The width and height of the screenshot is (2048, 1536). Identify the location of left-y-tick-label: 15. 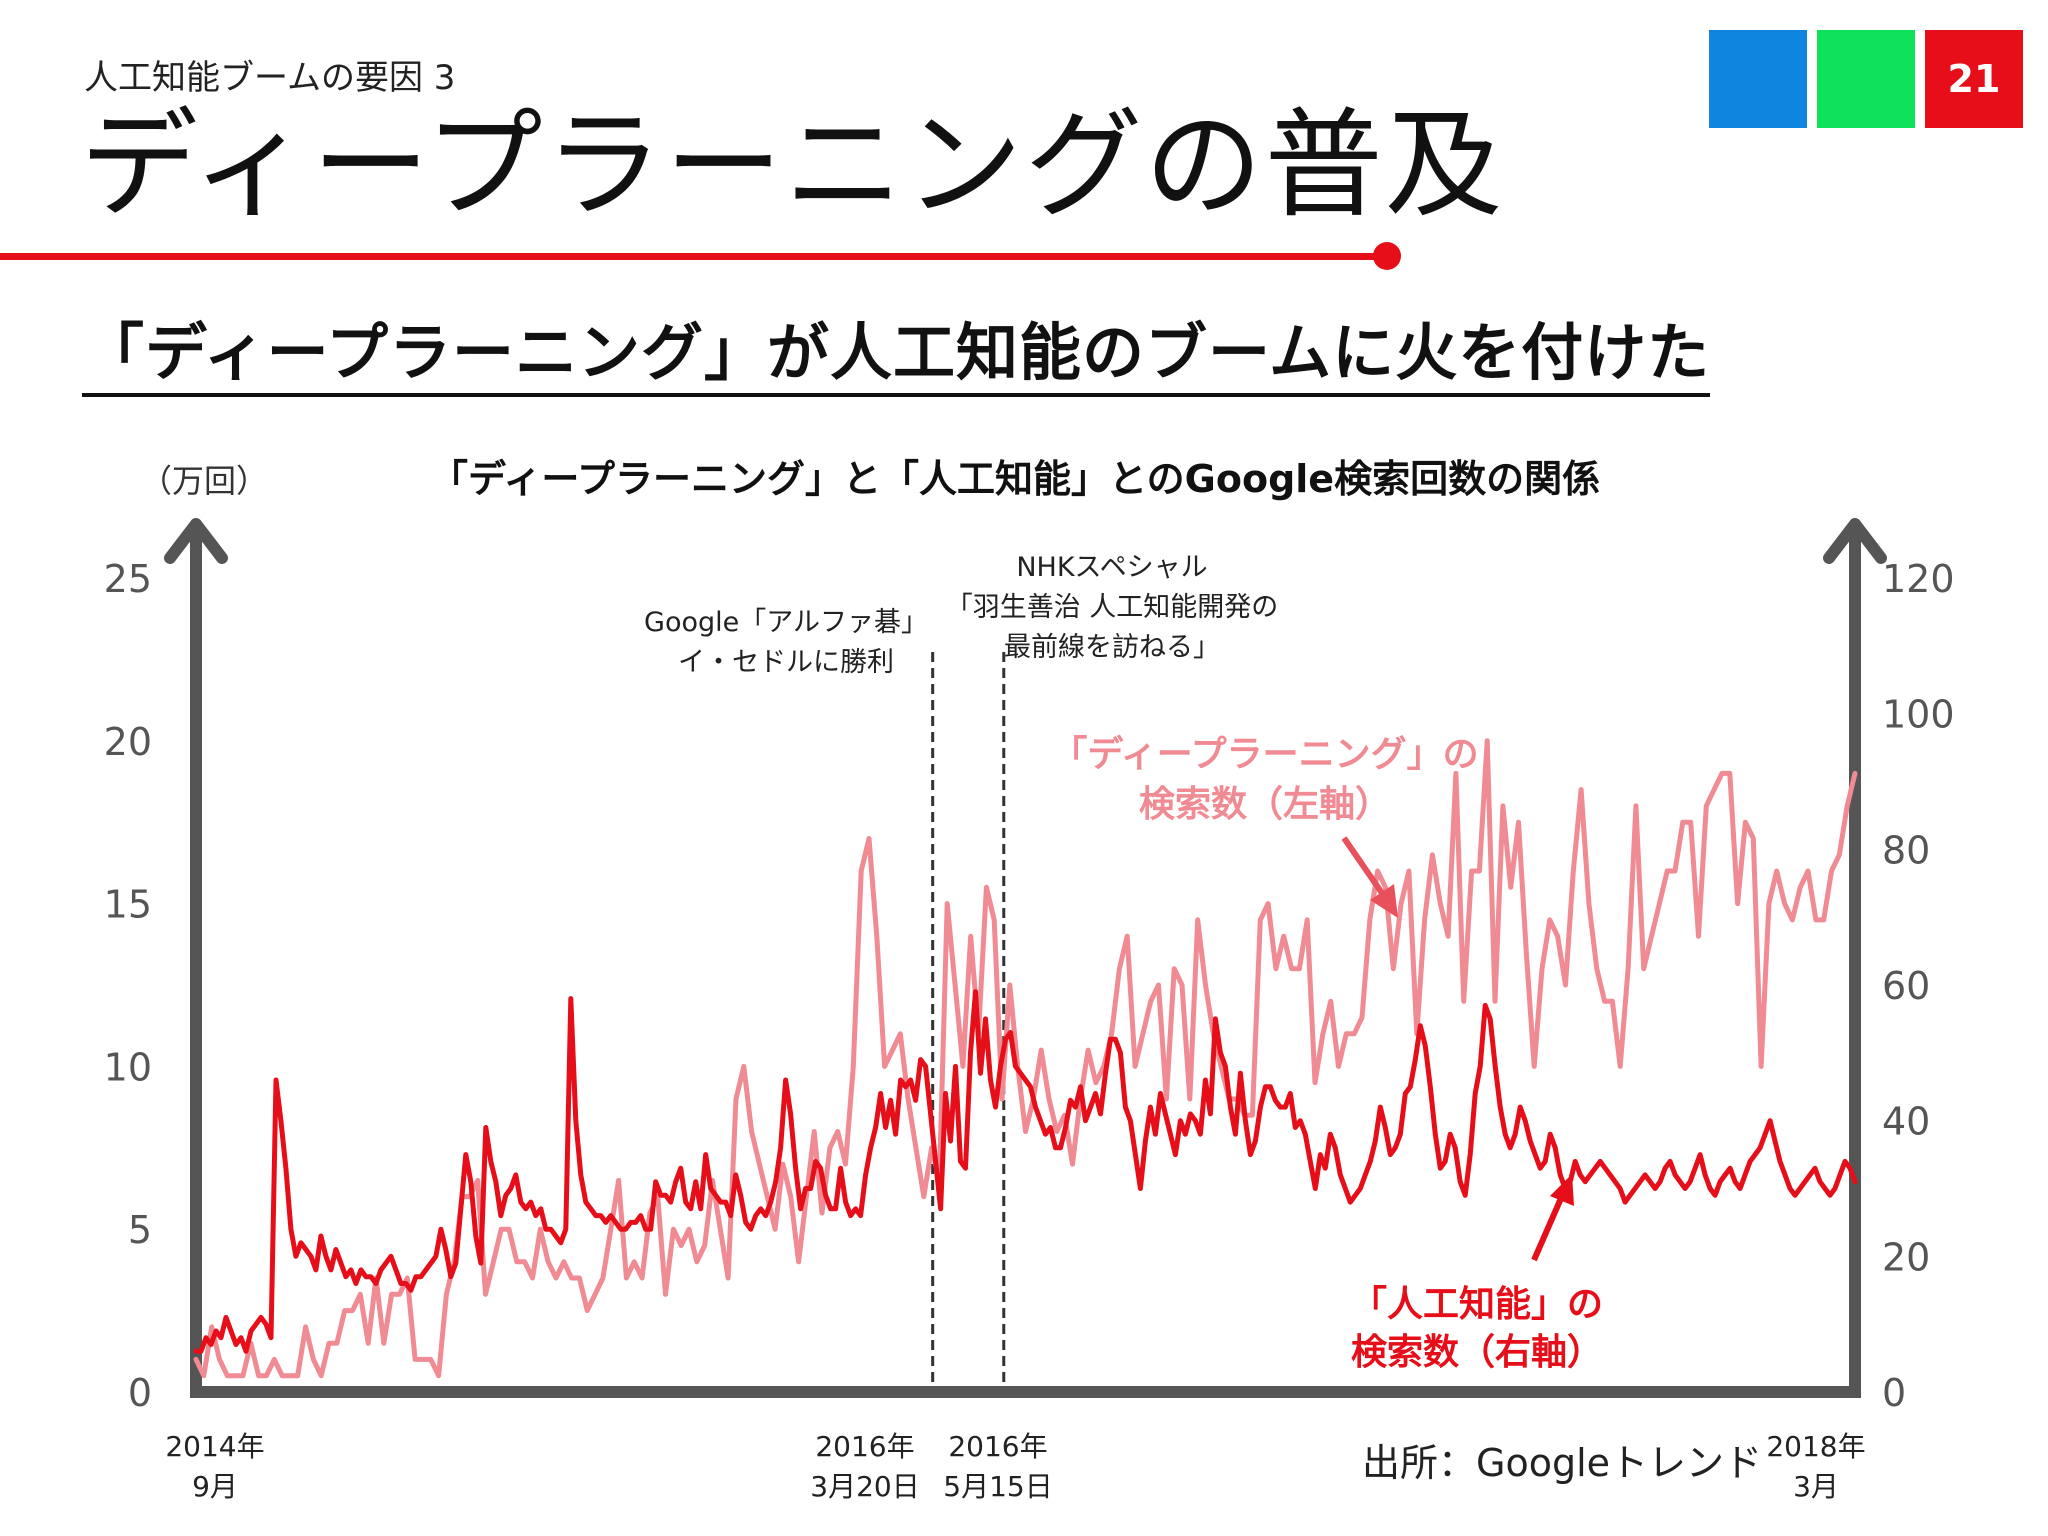
(128, 905).